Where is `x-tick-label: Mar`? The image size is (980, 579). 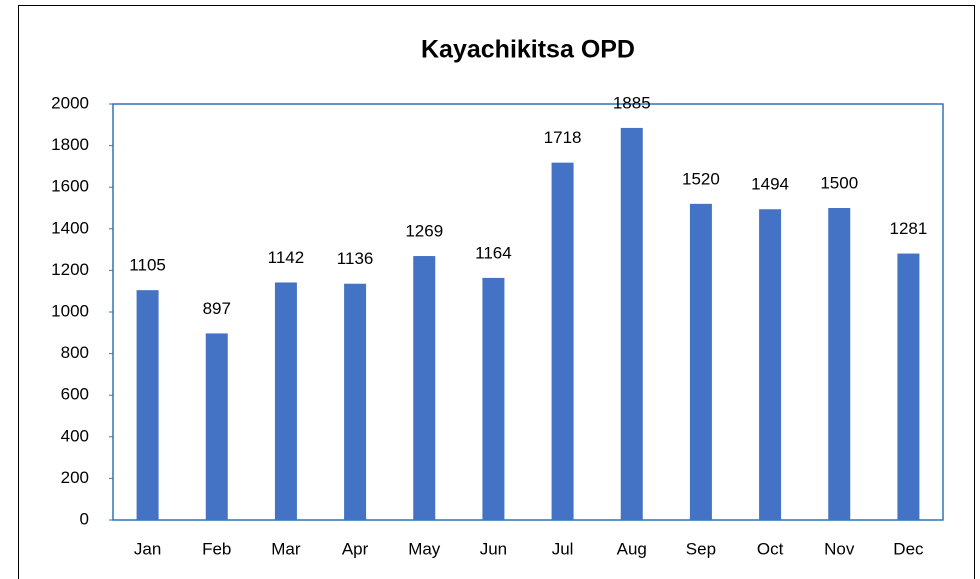 x-tick-label: Mar is located at coordinates (286, 548).